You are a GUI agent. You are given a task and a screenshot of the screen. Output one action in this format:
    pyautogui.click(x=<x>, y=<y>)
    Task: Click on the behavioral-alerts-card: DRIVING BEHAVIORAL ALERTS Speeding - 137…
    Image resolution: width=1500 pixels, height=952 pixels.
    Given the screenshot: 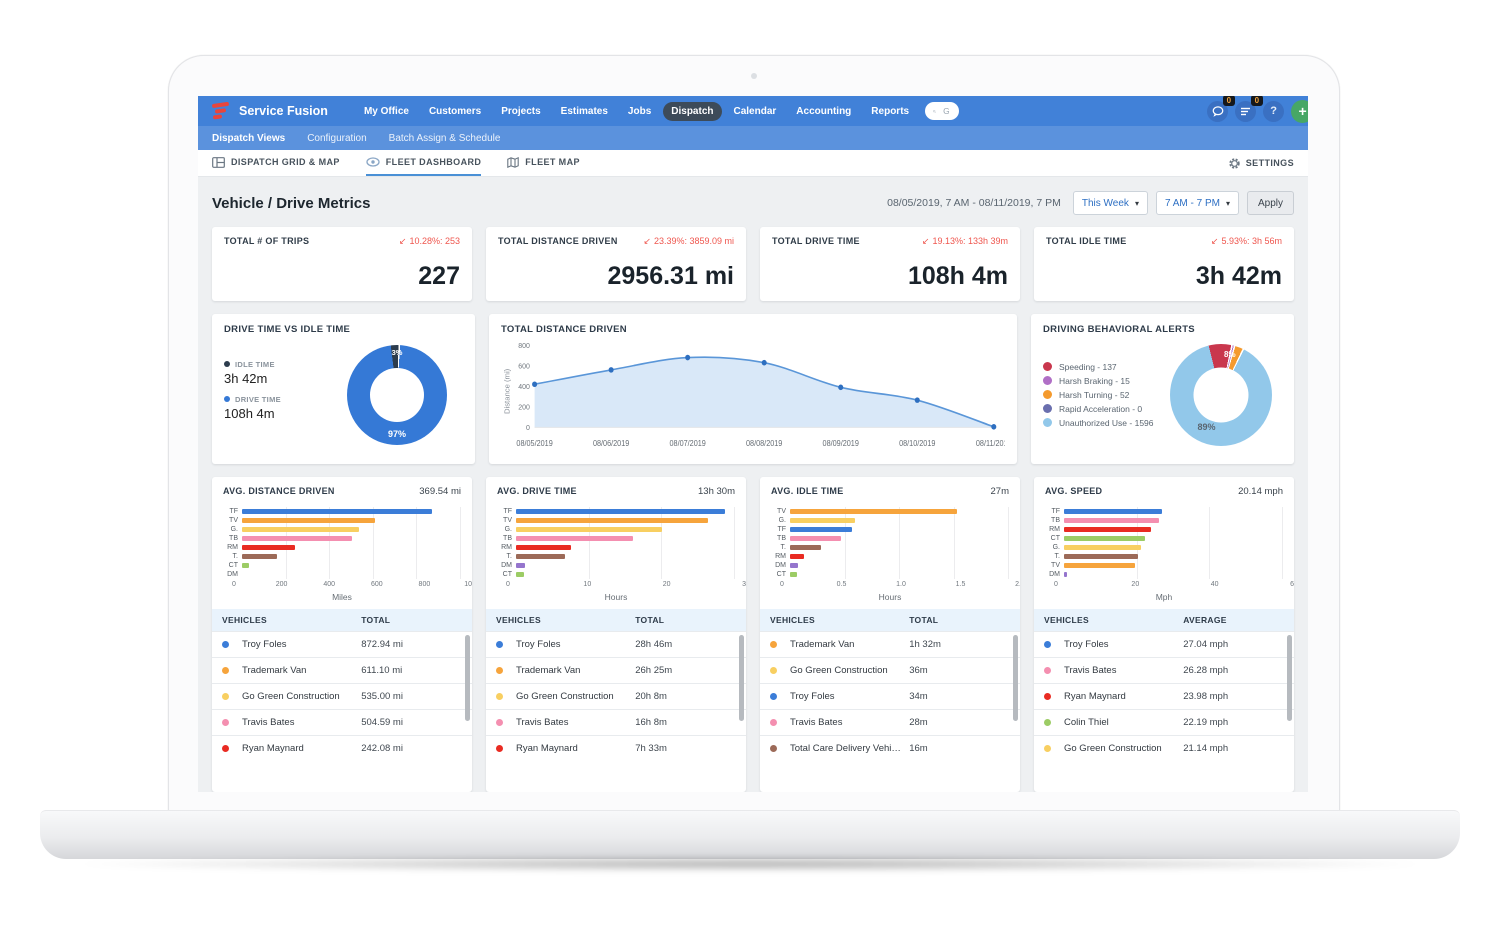 What is the action you would take?
    pyautogui.click(x=1162, y=389)
    